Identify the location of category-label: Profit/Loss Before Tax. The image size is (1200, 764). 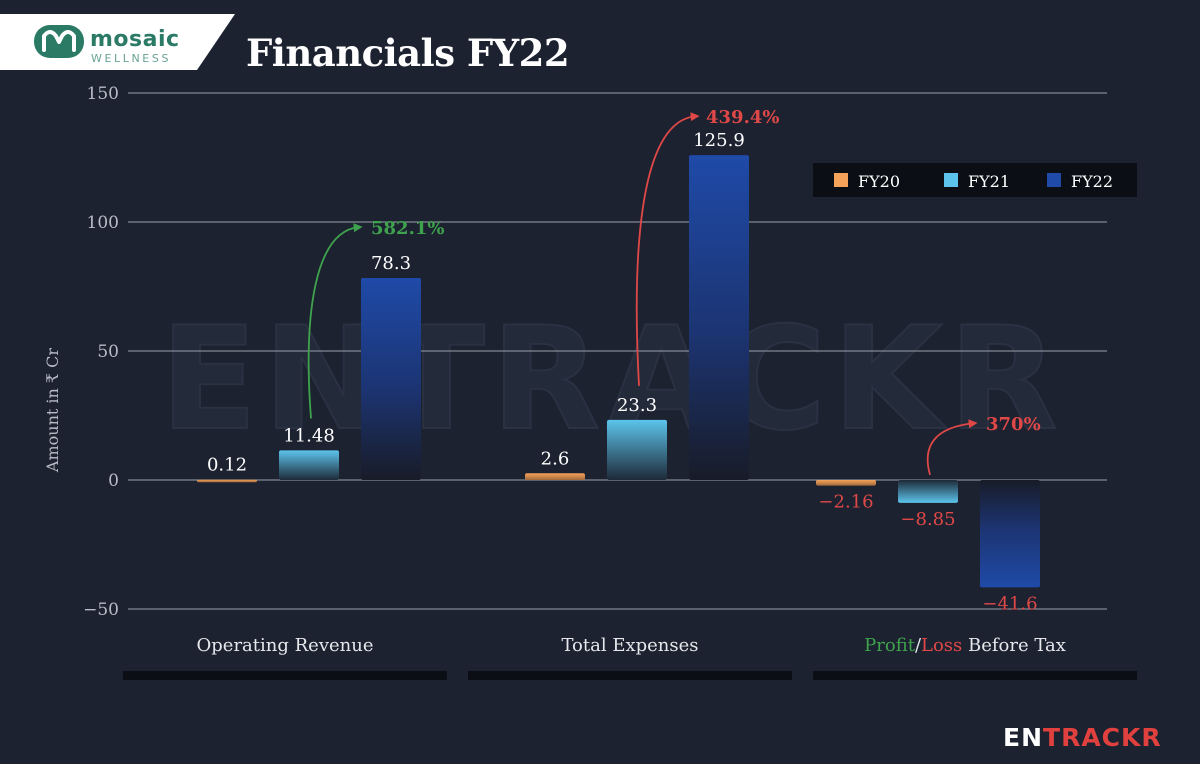
(965, 645).